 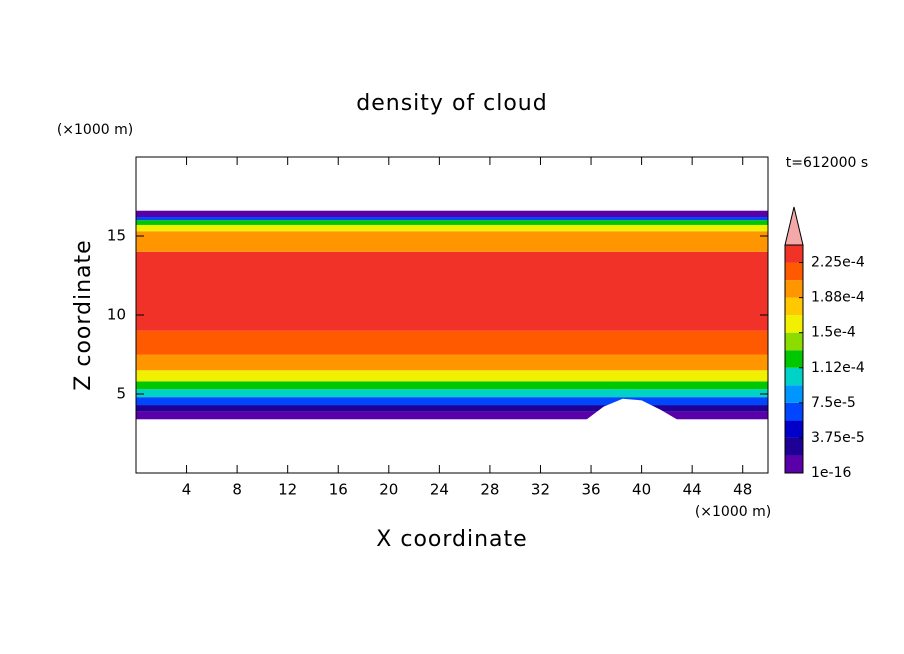 I want to click on colorbar-tick-label: 1.12e-4, so click(x=838, y=368).